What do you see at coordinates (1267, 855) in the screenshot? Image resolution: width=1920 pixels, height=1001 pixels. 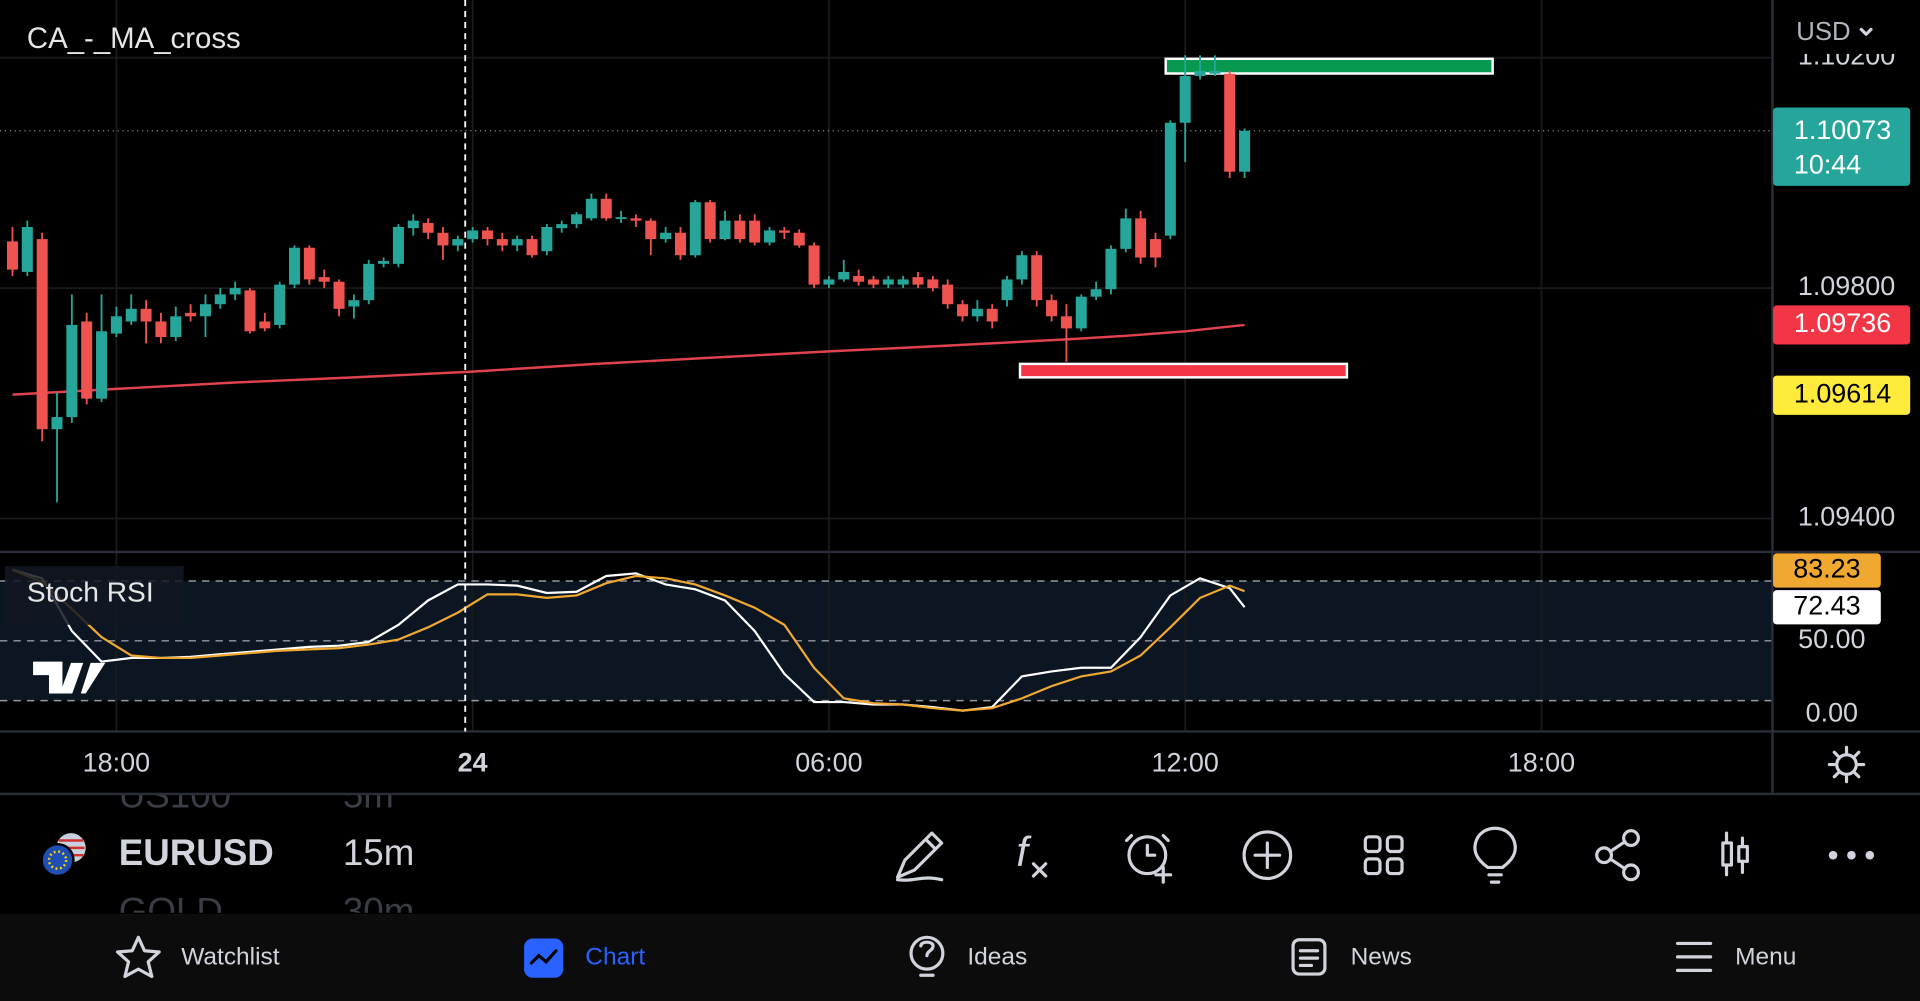 I see `add-icon` at bounding box center [1267, 855].